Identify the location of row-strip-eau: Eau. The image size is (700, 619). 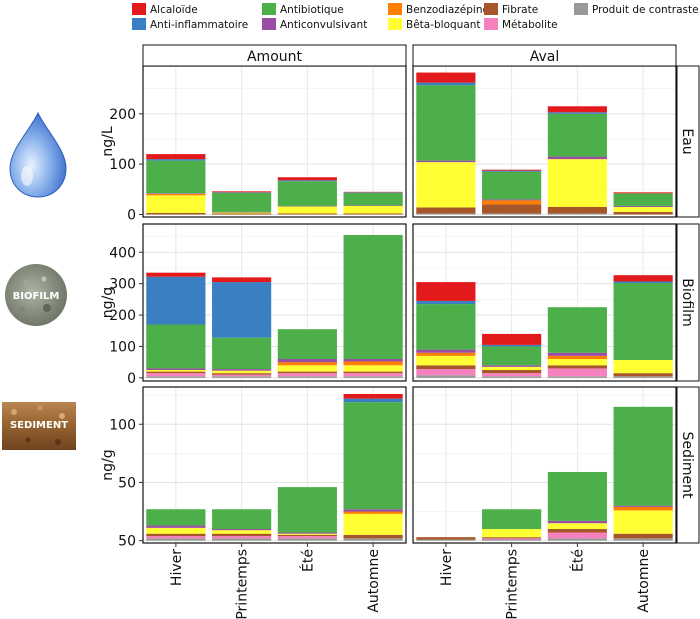
(688, 141).